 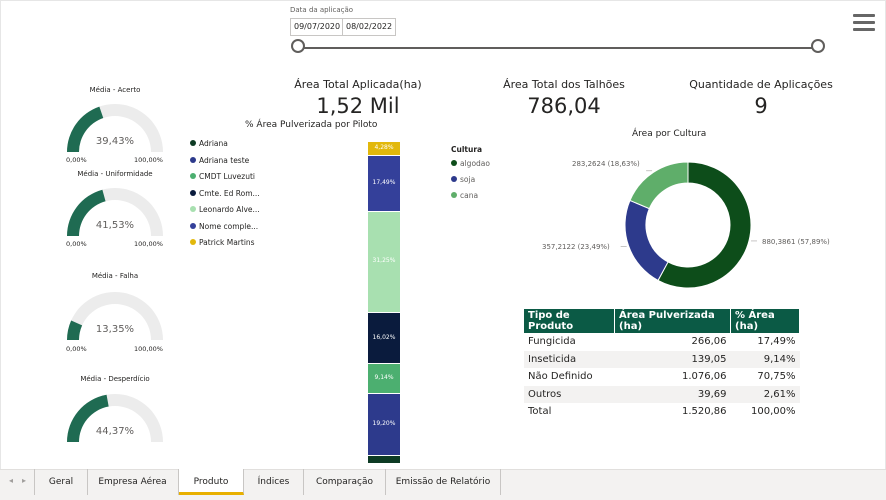 I want to click on cell-area: 266,06, so click(x=709, y=342).